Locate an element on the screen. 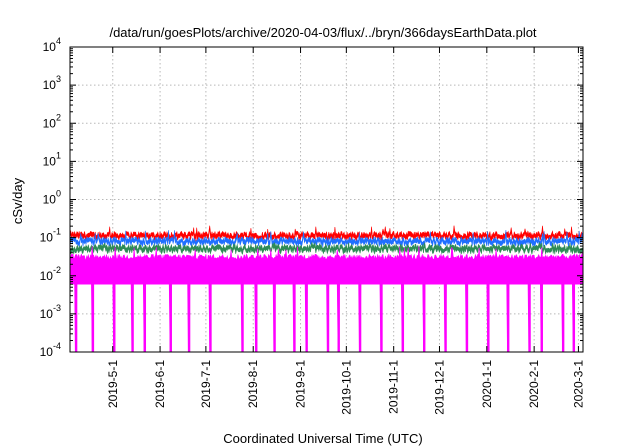  y-tick-label: 10⁻³ is located at coordinates (50, 312).